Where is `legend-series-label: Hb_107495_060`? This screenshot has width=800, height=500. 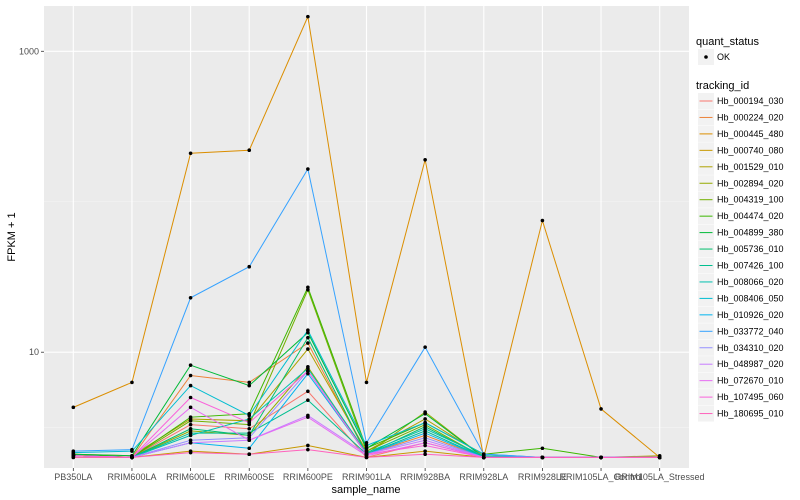 legend-series-label: Hb_107495_060 is located at coordinates (750, 397).